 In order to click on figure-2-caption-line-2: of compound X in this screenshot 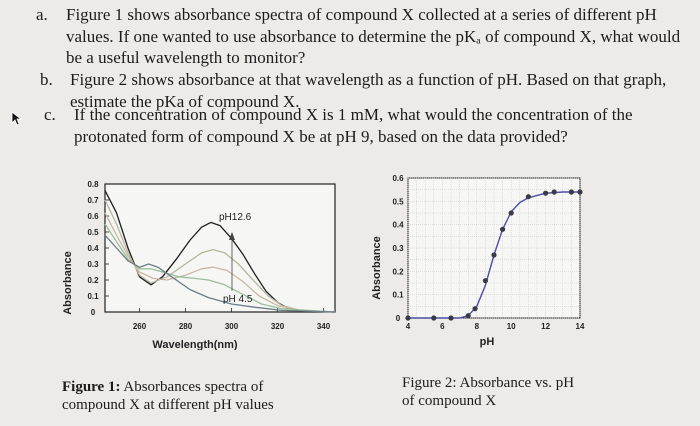, I will do `click(449, 401)`.